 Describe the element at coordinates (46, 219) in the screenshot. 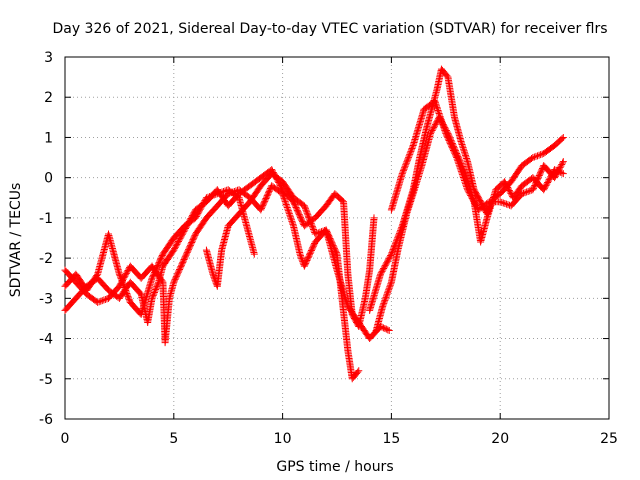

I see `y-tick-label: -1` at that location.